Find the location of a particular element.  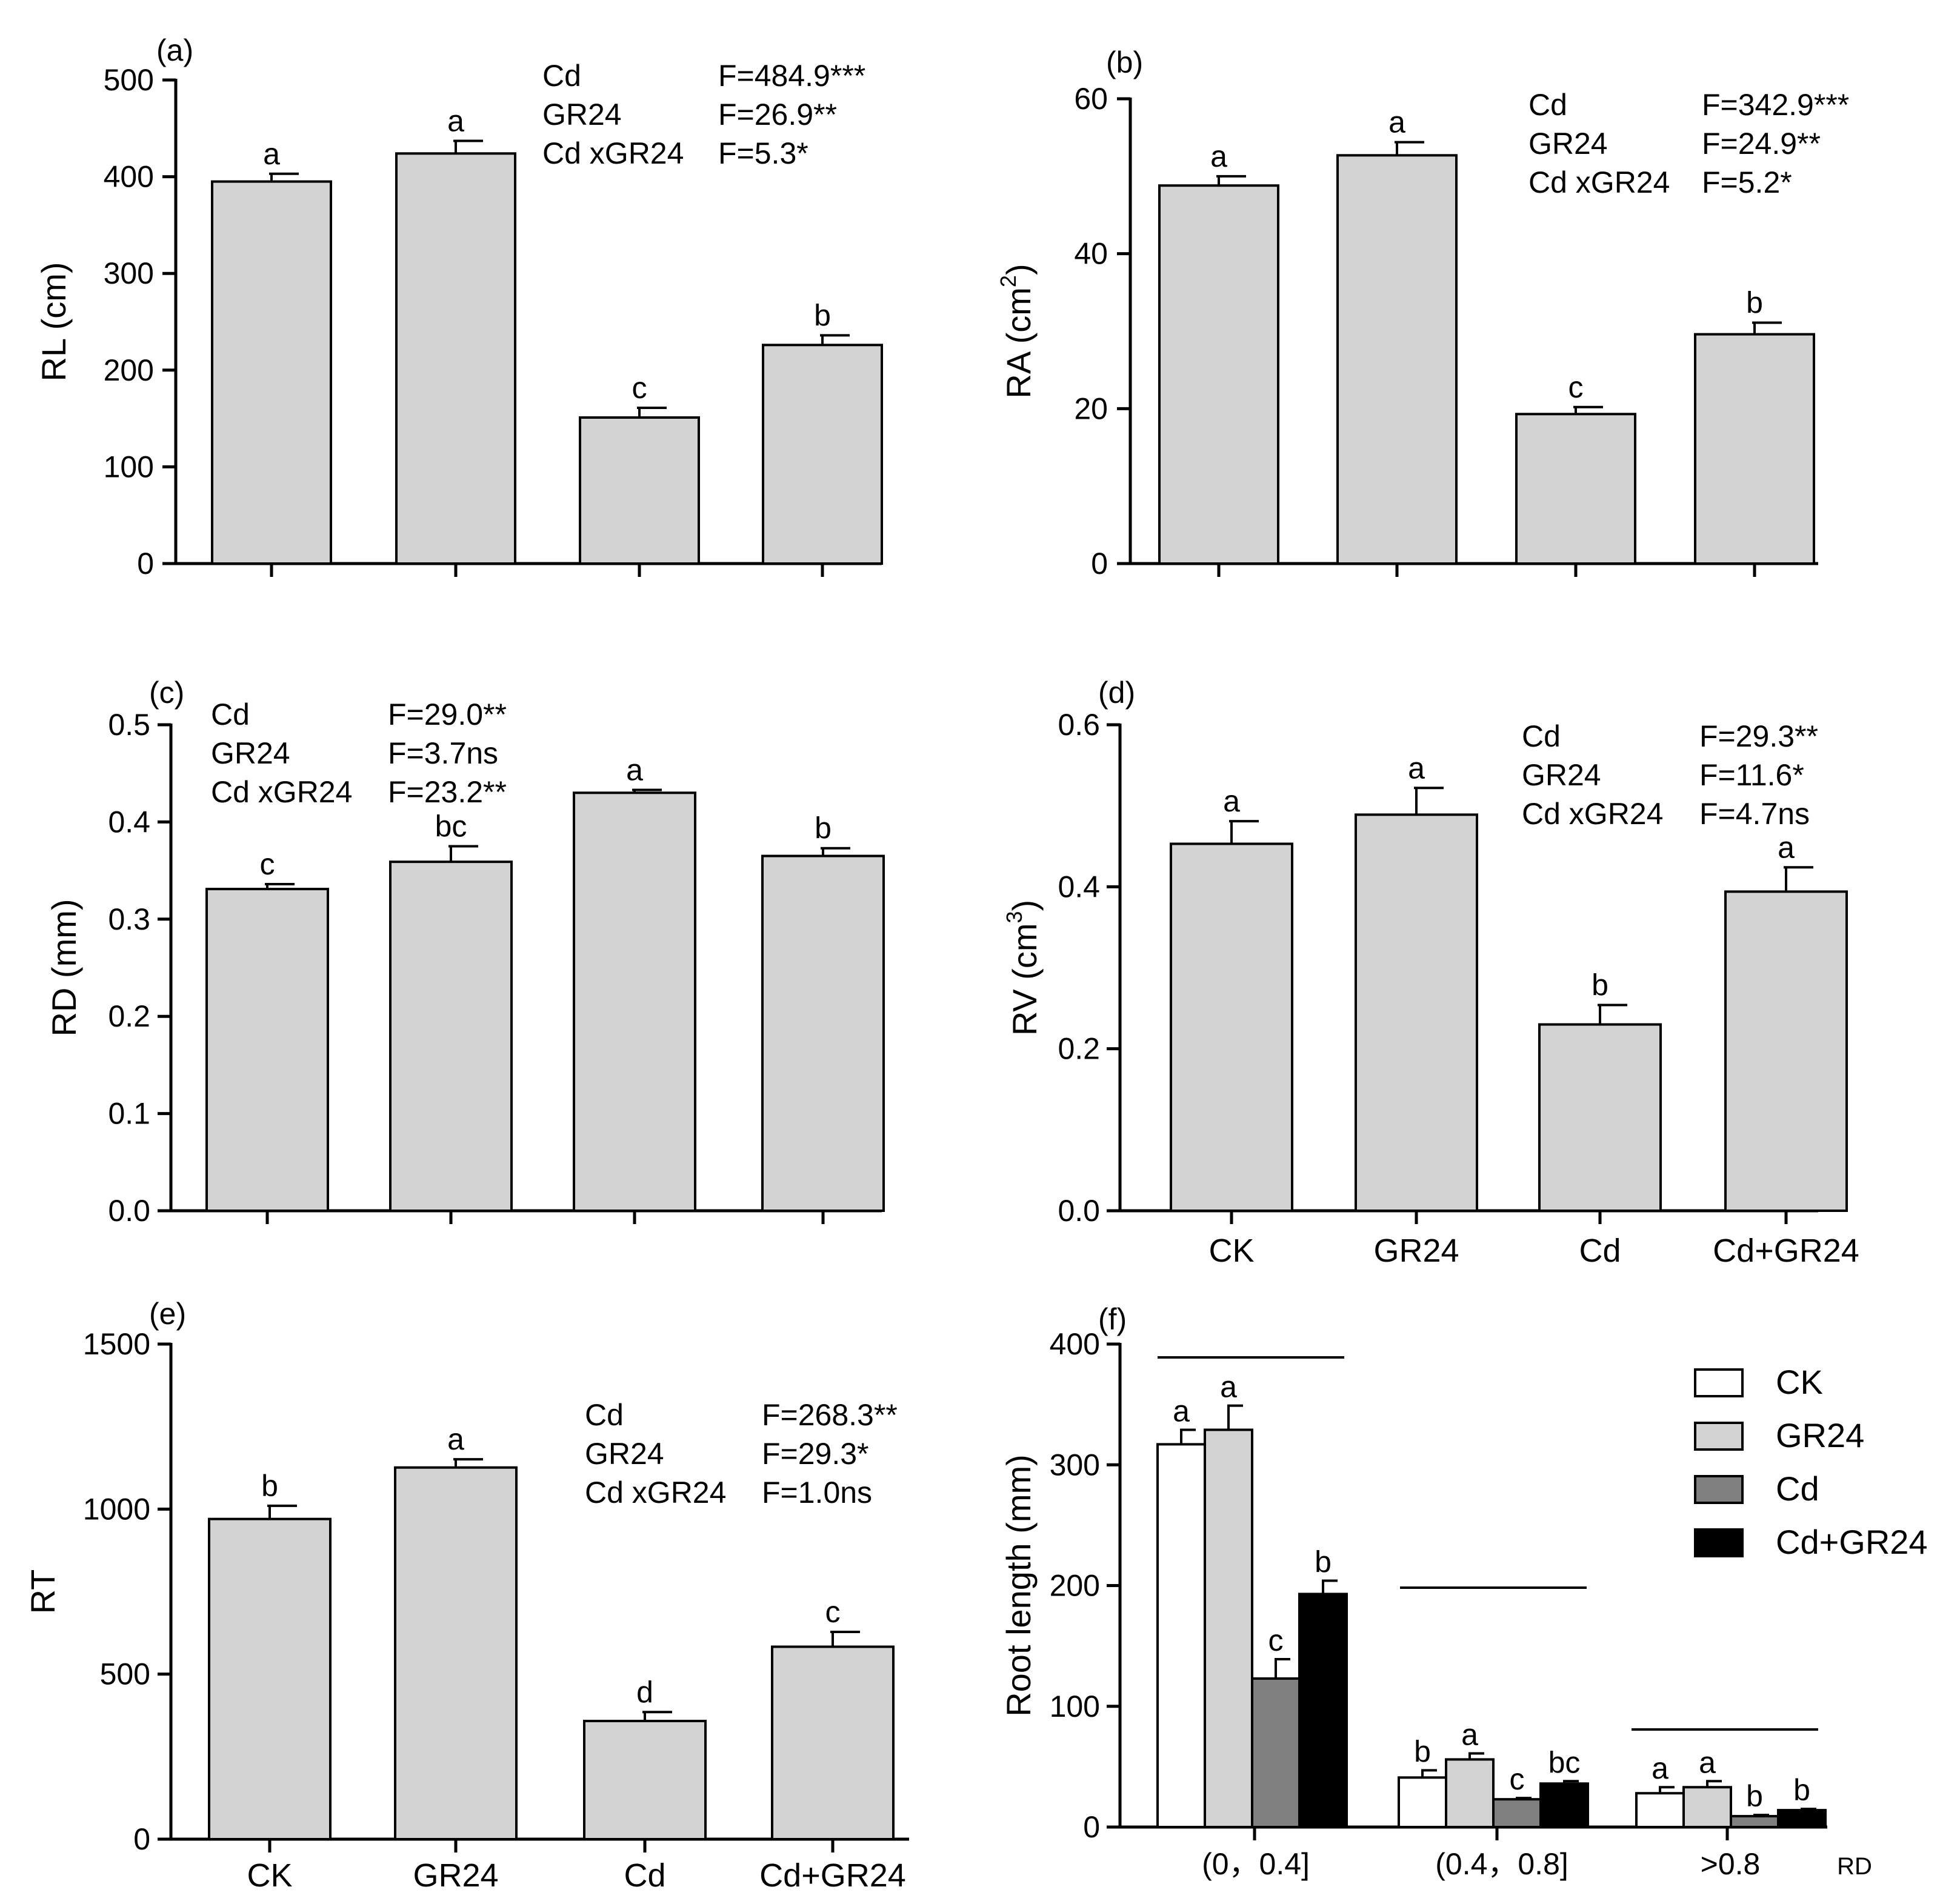

x-tick-label: CK is located at coordinates (269, 1875).